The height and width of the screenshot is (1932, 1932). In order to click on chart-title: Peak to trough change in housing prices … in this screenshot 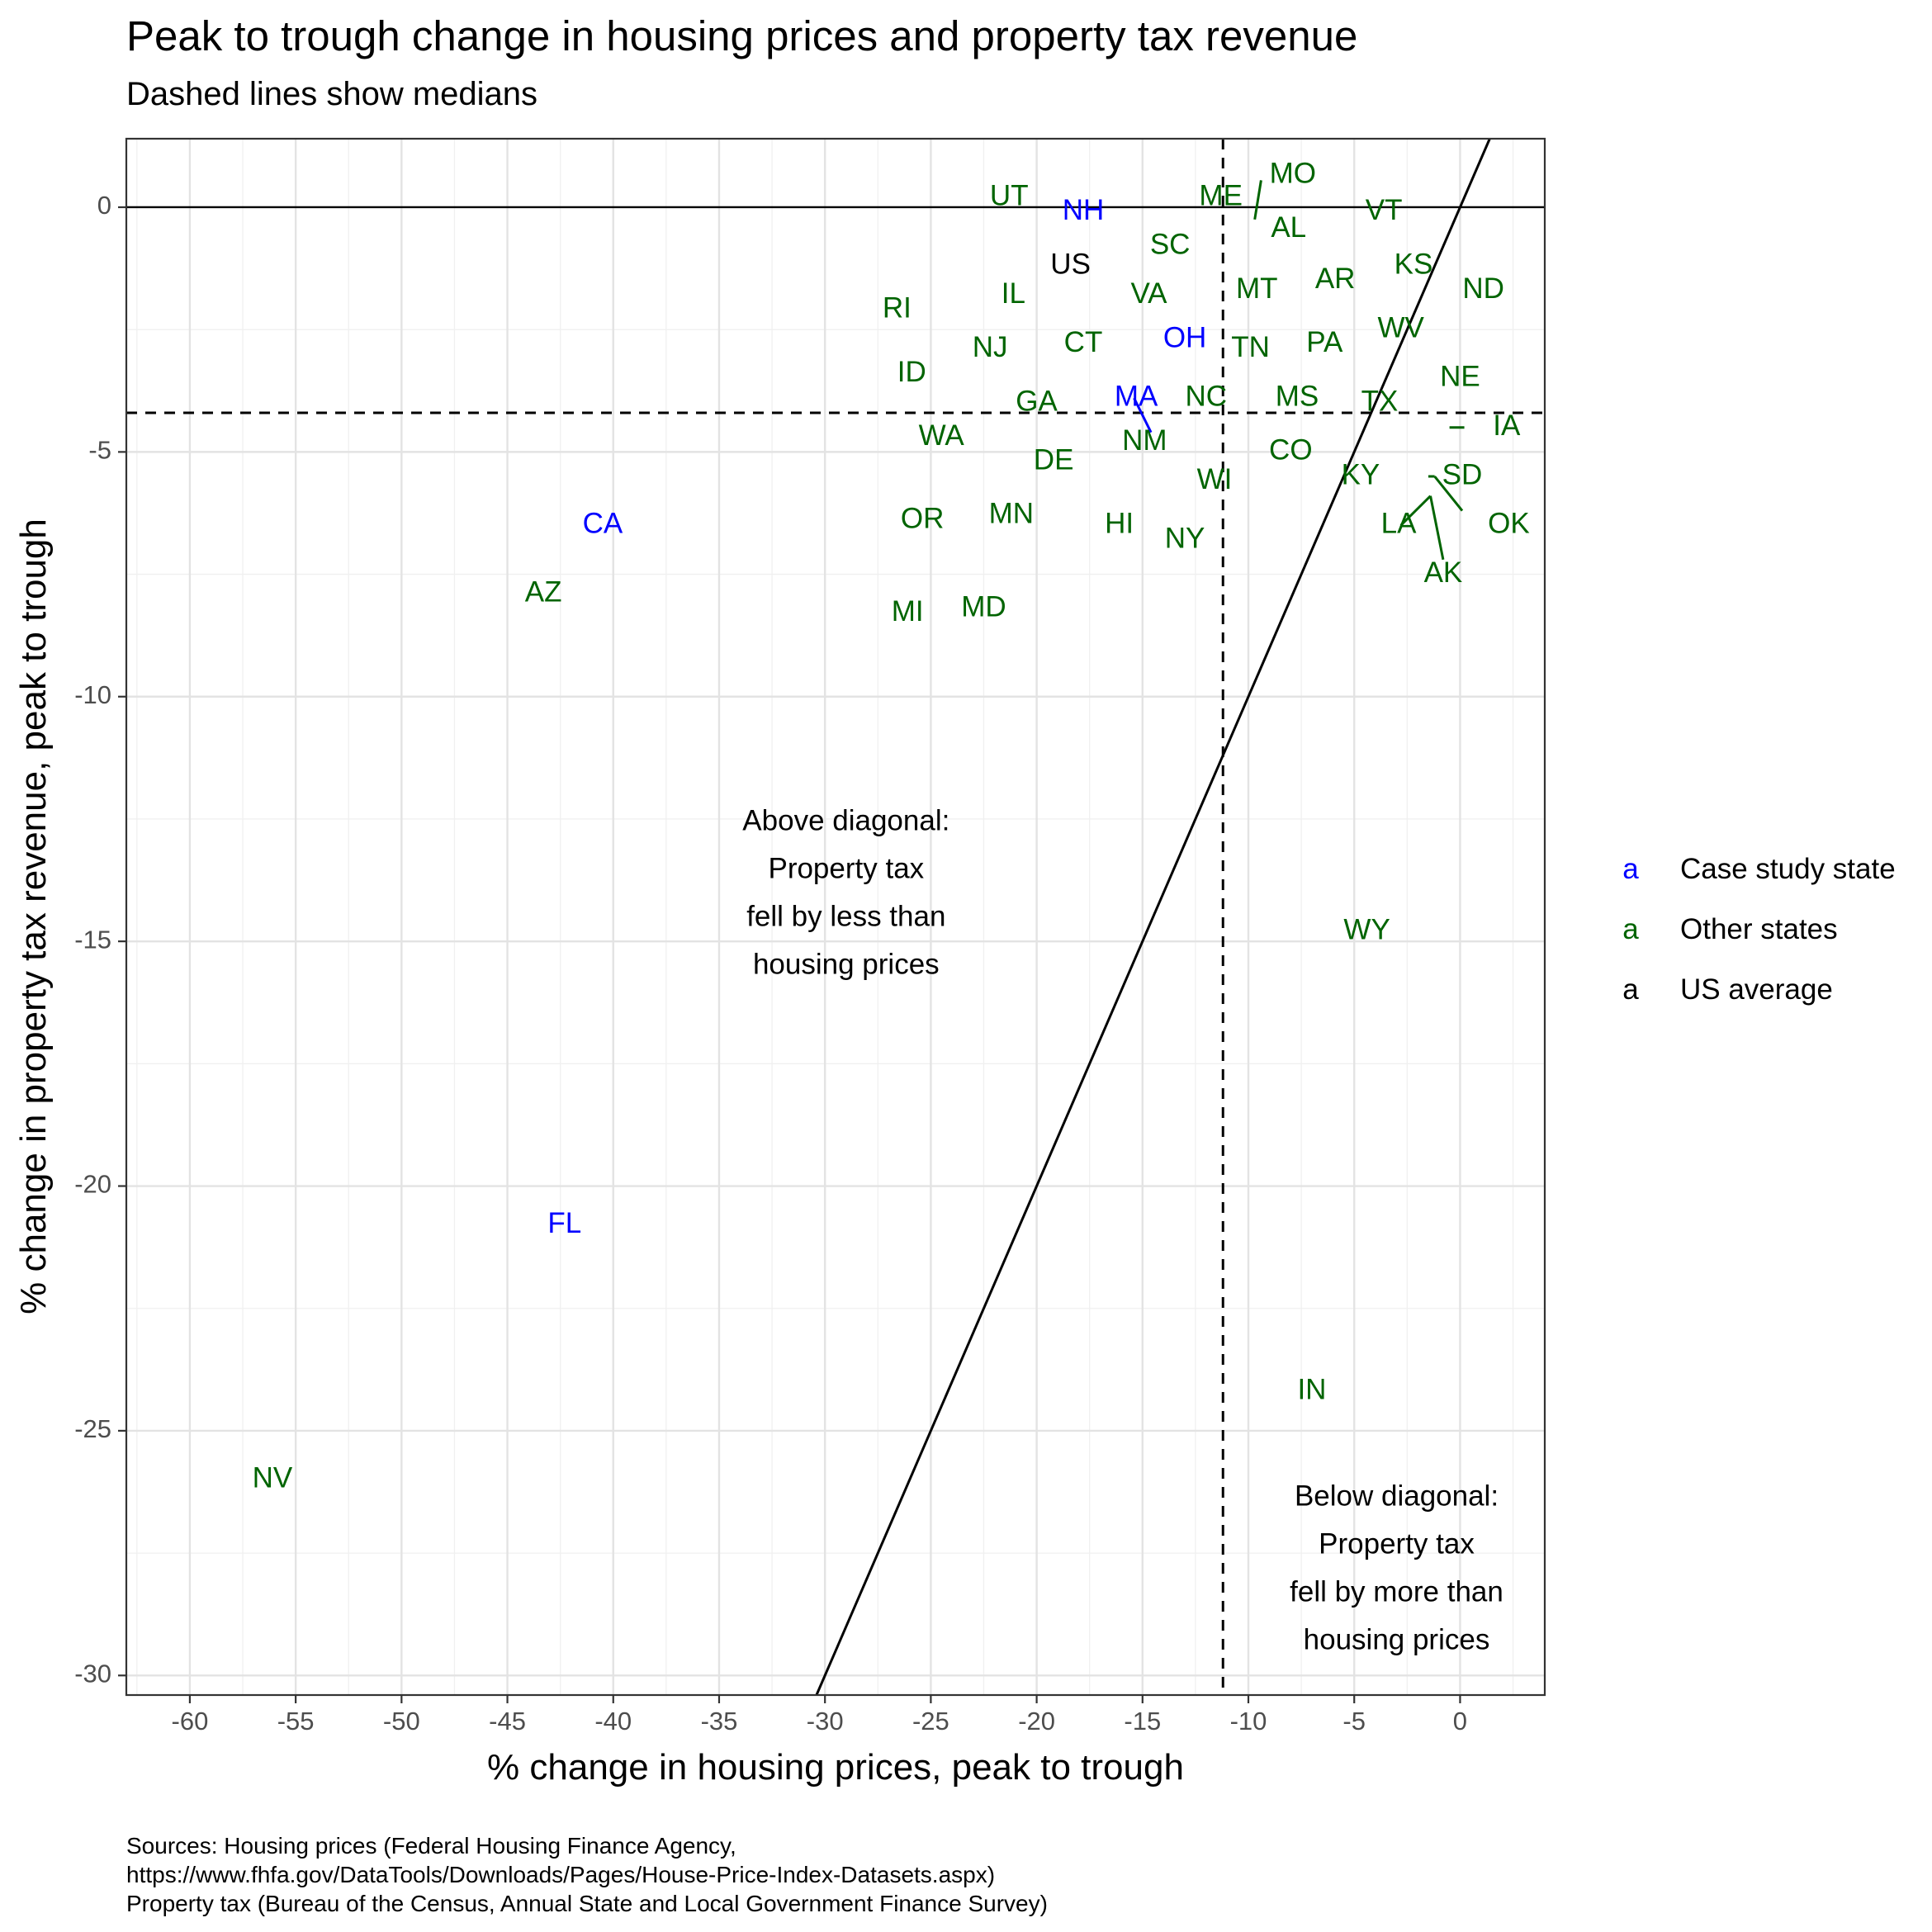, I will do `click(742, 35)`.